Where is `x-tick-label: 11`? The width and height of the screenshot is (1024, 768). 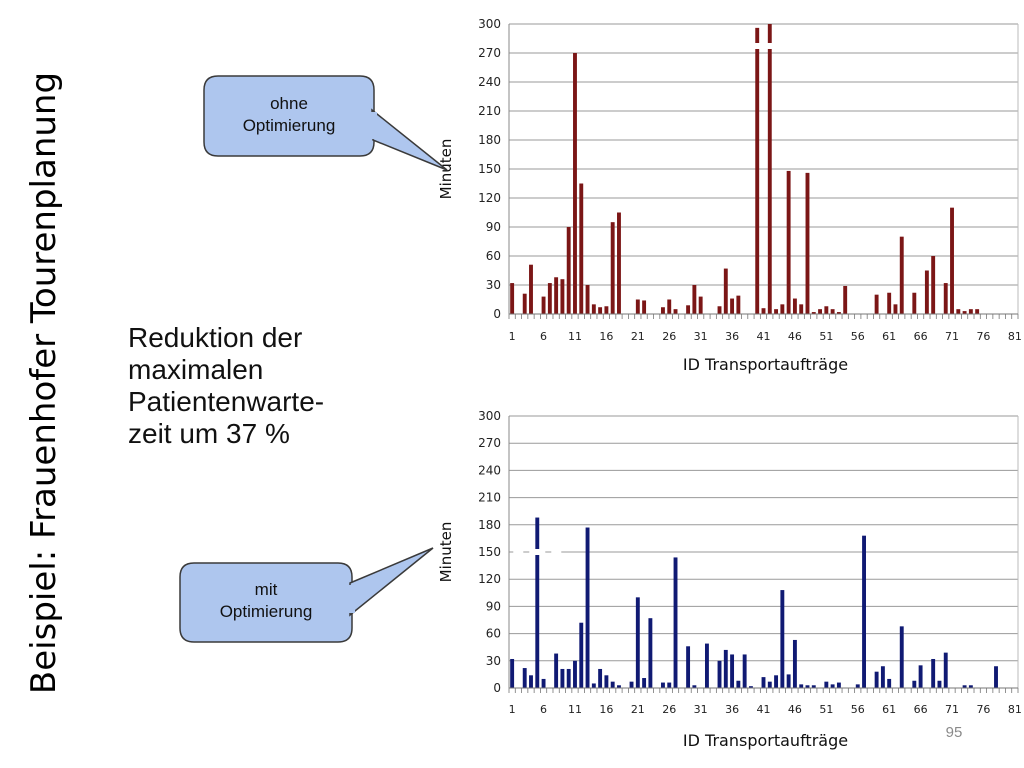
x-tick-label: 11 is located at coordinates (575, 336).